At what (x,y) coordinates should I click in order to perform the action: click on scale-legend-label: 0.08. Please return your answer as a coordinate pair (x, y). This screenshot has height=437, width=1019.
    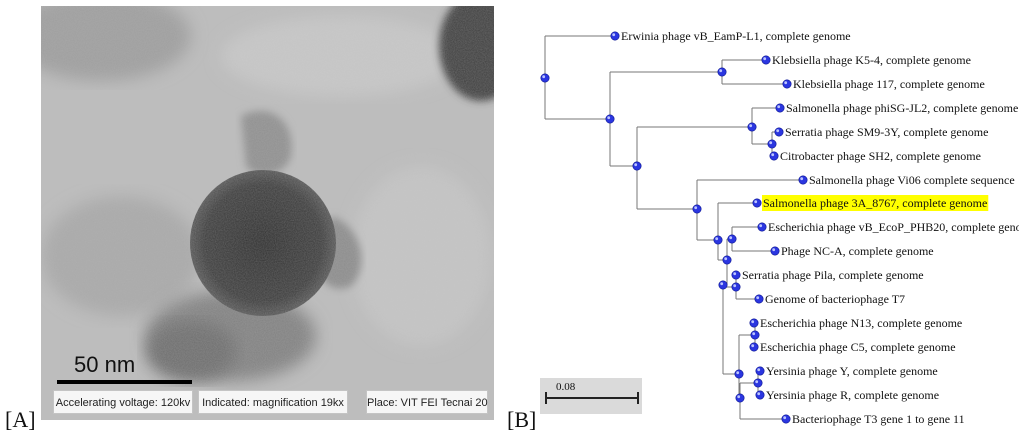
    Looking at the image, I should click on (566, 387).